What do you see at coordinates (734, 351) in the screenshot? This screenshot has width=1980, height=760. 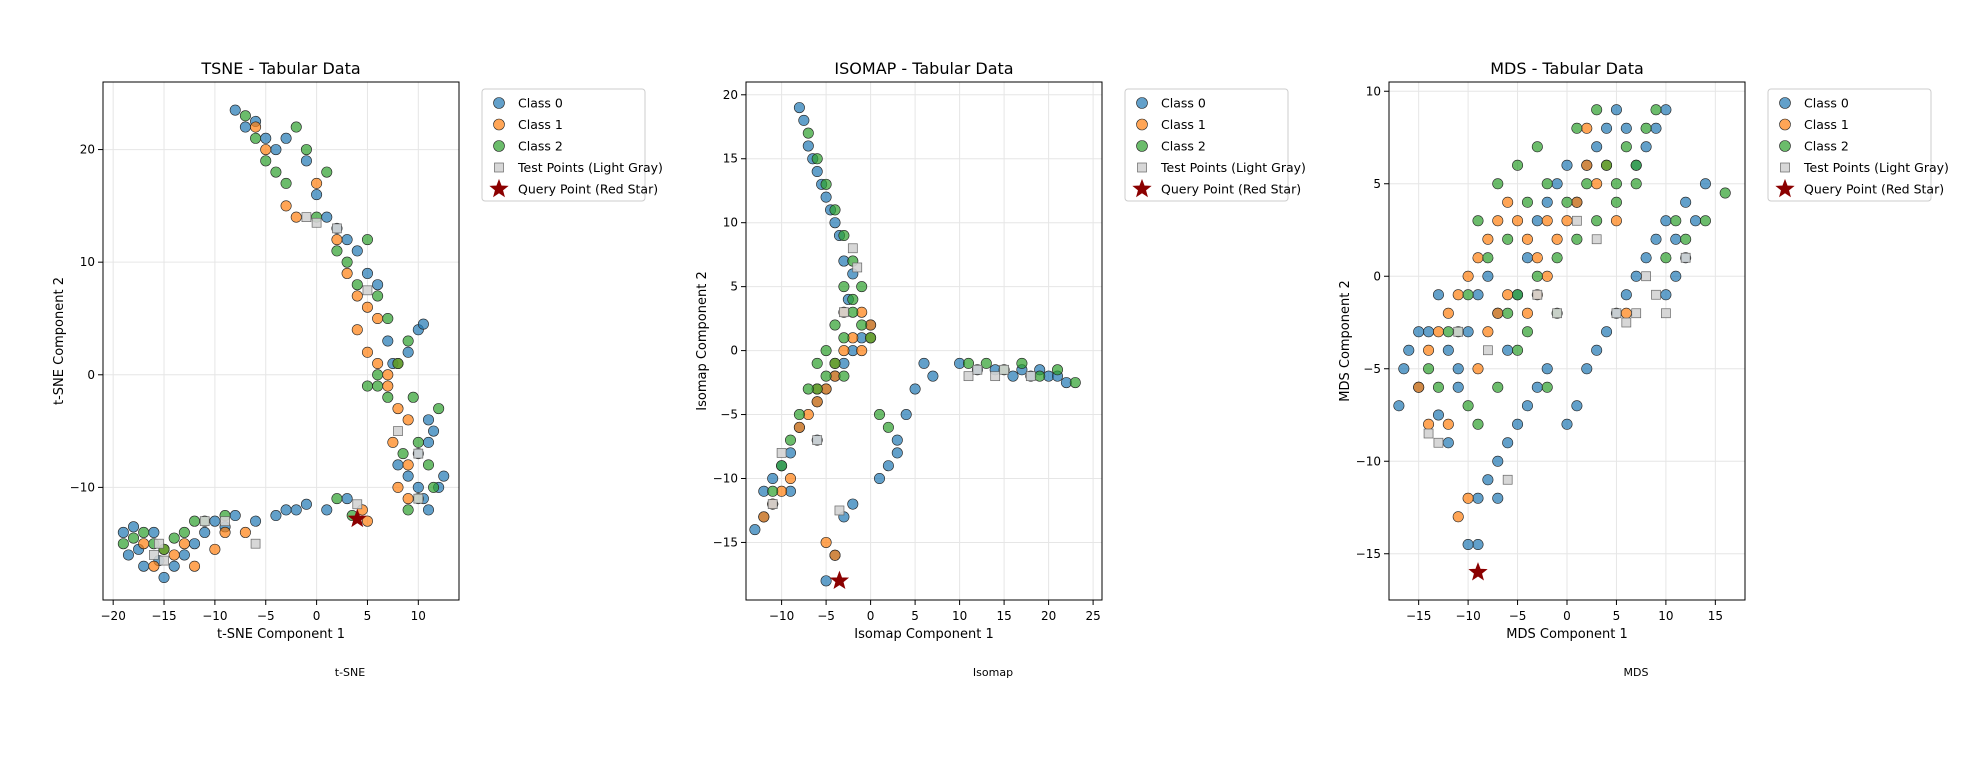 I see `y-tick-label: 0` at bounding box center [734, 351].